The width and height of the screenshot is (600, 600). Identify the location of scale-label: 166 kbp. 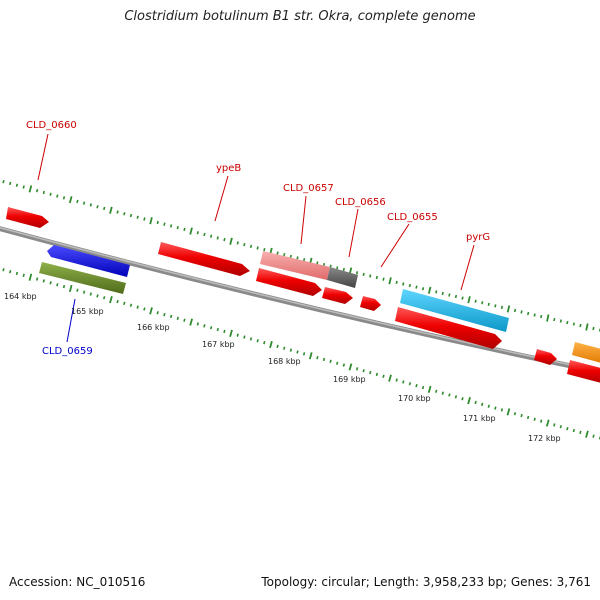
(153, 327).